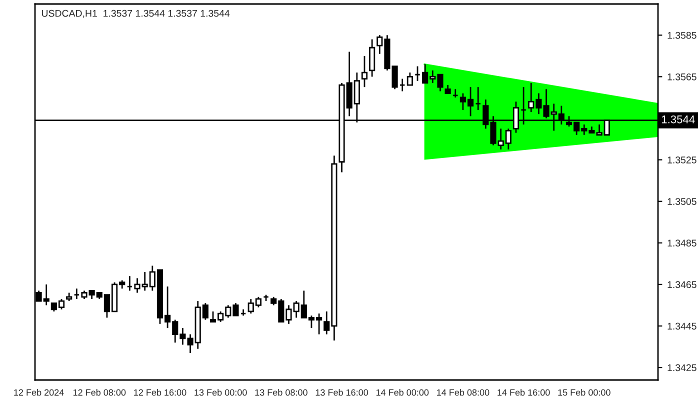 The height and width of the screenshot is (400, 700). Describe the element at coordinates (682, 201) in the screenshot. I see `y-tick-label: 1.3505` at that location.